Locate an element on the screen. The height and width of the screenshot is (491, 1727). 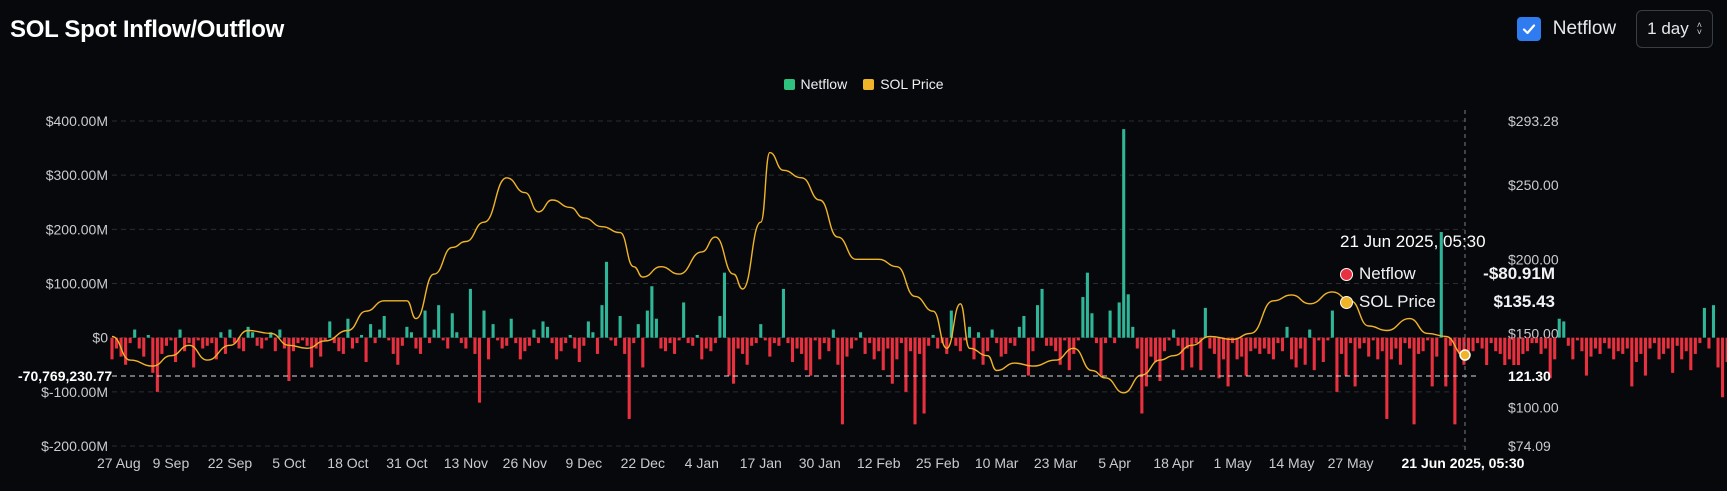
up-down-chevron-icon: ˄ ˅ is located at coordinates (1699, 28).